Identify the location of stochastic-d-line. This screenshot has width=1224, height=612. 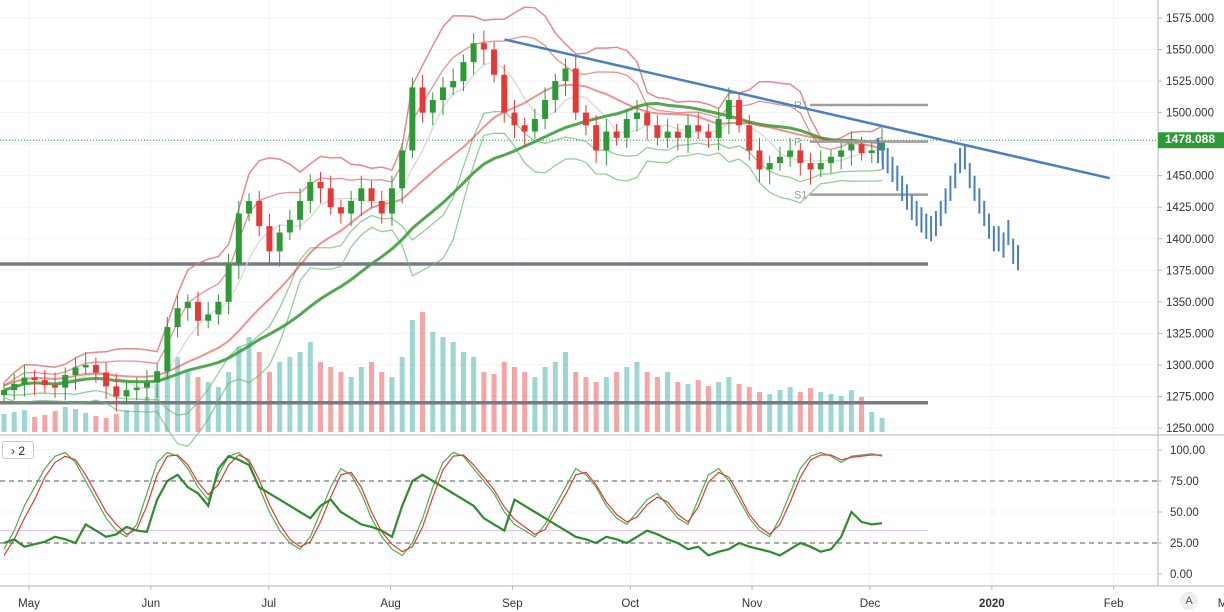
(442, 505).